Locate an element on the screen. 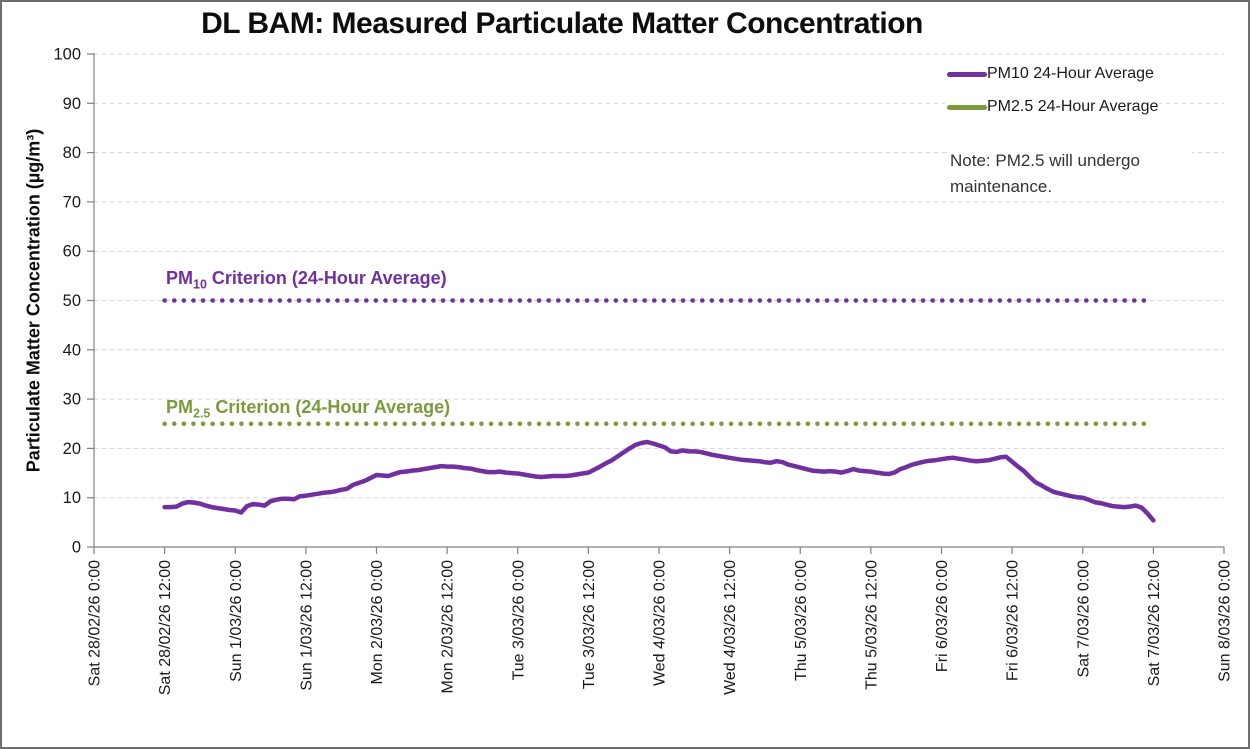  svg-text: Sun 8/03/26 0:00 is located at coordinates (1225, 621).